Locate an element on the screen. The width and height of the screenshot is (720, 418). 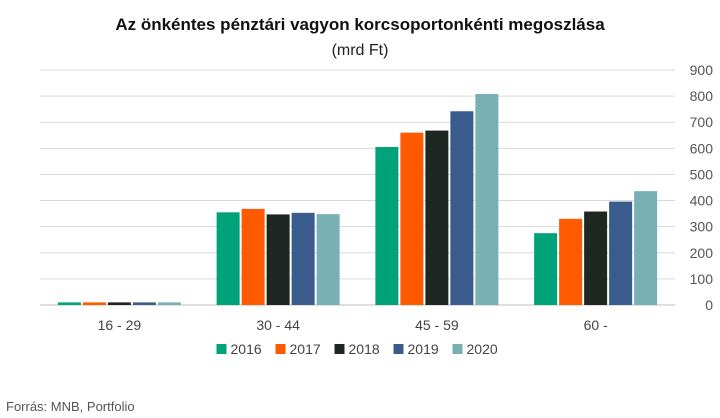
y-tick-label: 500 is located at coordinates (702, 174).